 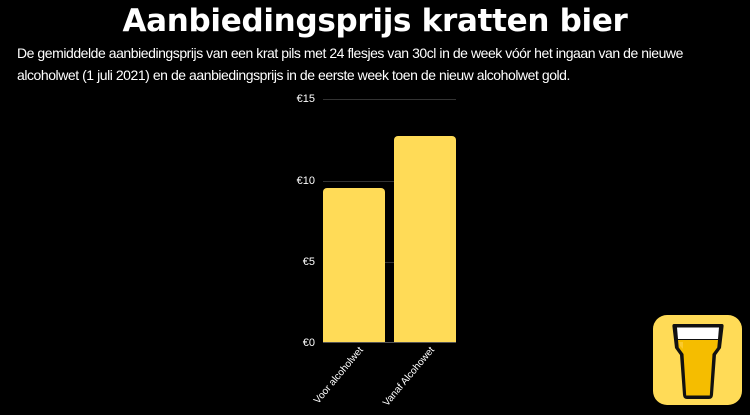 I want to click on bar-voor-alcoholwet, so click(x=354, y=265).